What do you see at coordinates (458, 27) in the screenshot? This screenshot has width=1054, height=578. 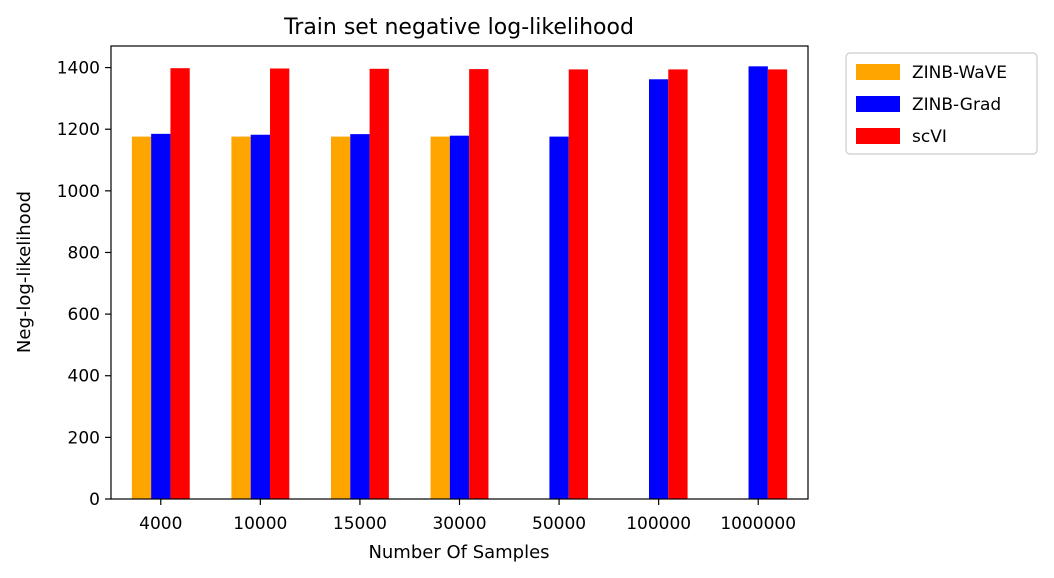 I see `chart-title: Train set negative log-likelihood` at bounding box center [458, 27].